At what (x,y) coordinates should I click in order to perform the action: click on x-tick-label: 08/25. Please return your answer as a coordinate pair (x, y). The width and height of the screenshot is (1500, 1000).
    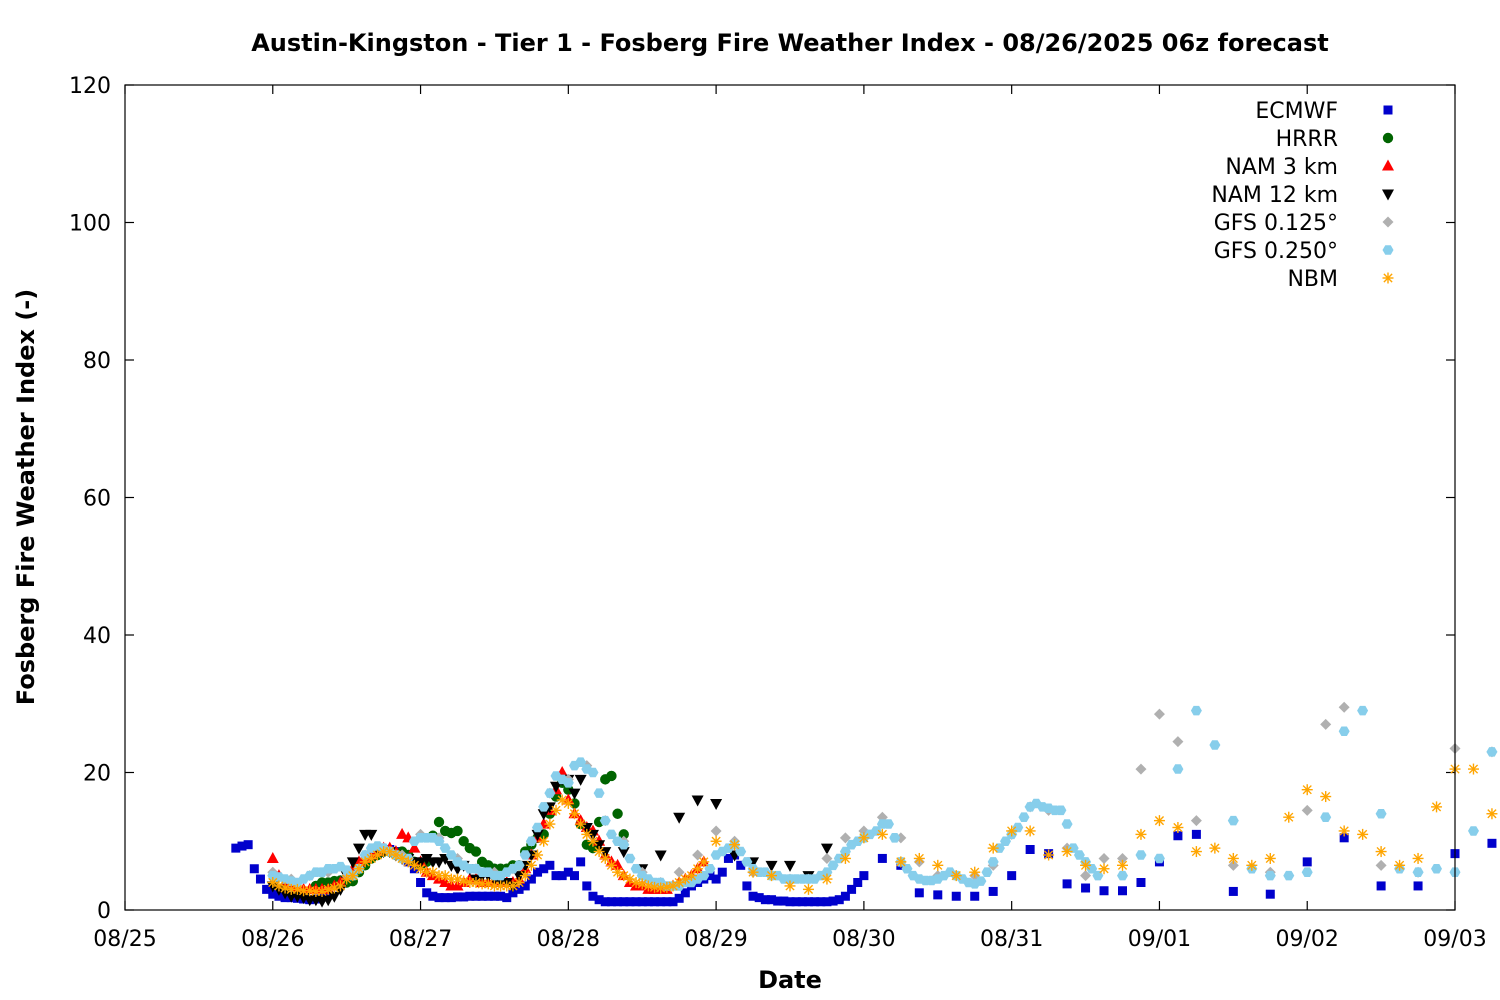
    Looking at the image, I should click on (124, 939).